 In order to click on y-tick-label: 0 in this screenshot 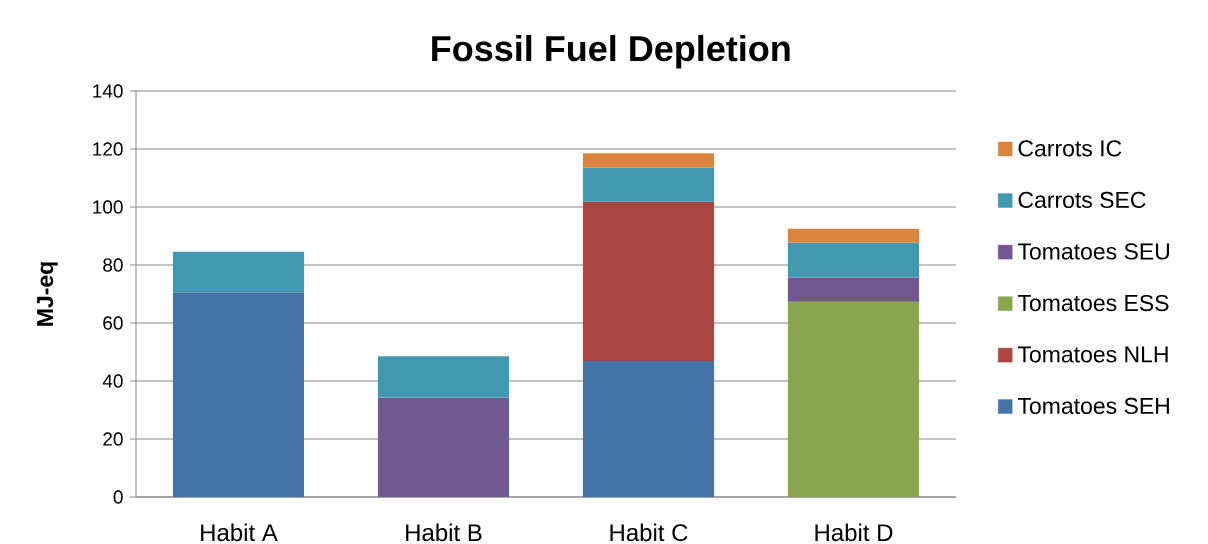, I will do `click(118, 497)`.